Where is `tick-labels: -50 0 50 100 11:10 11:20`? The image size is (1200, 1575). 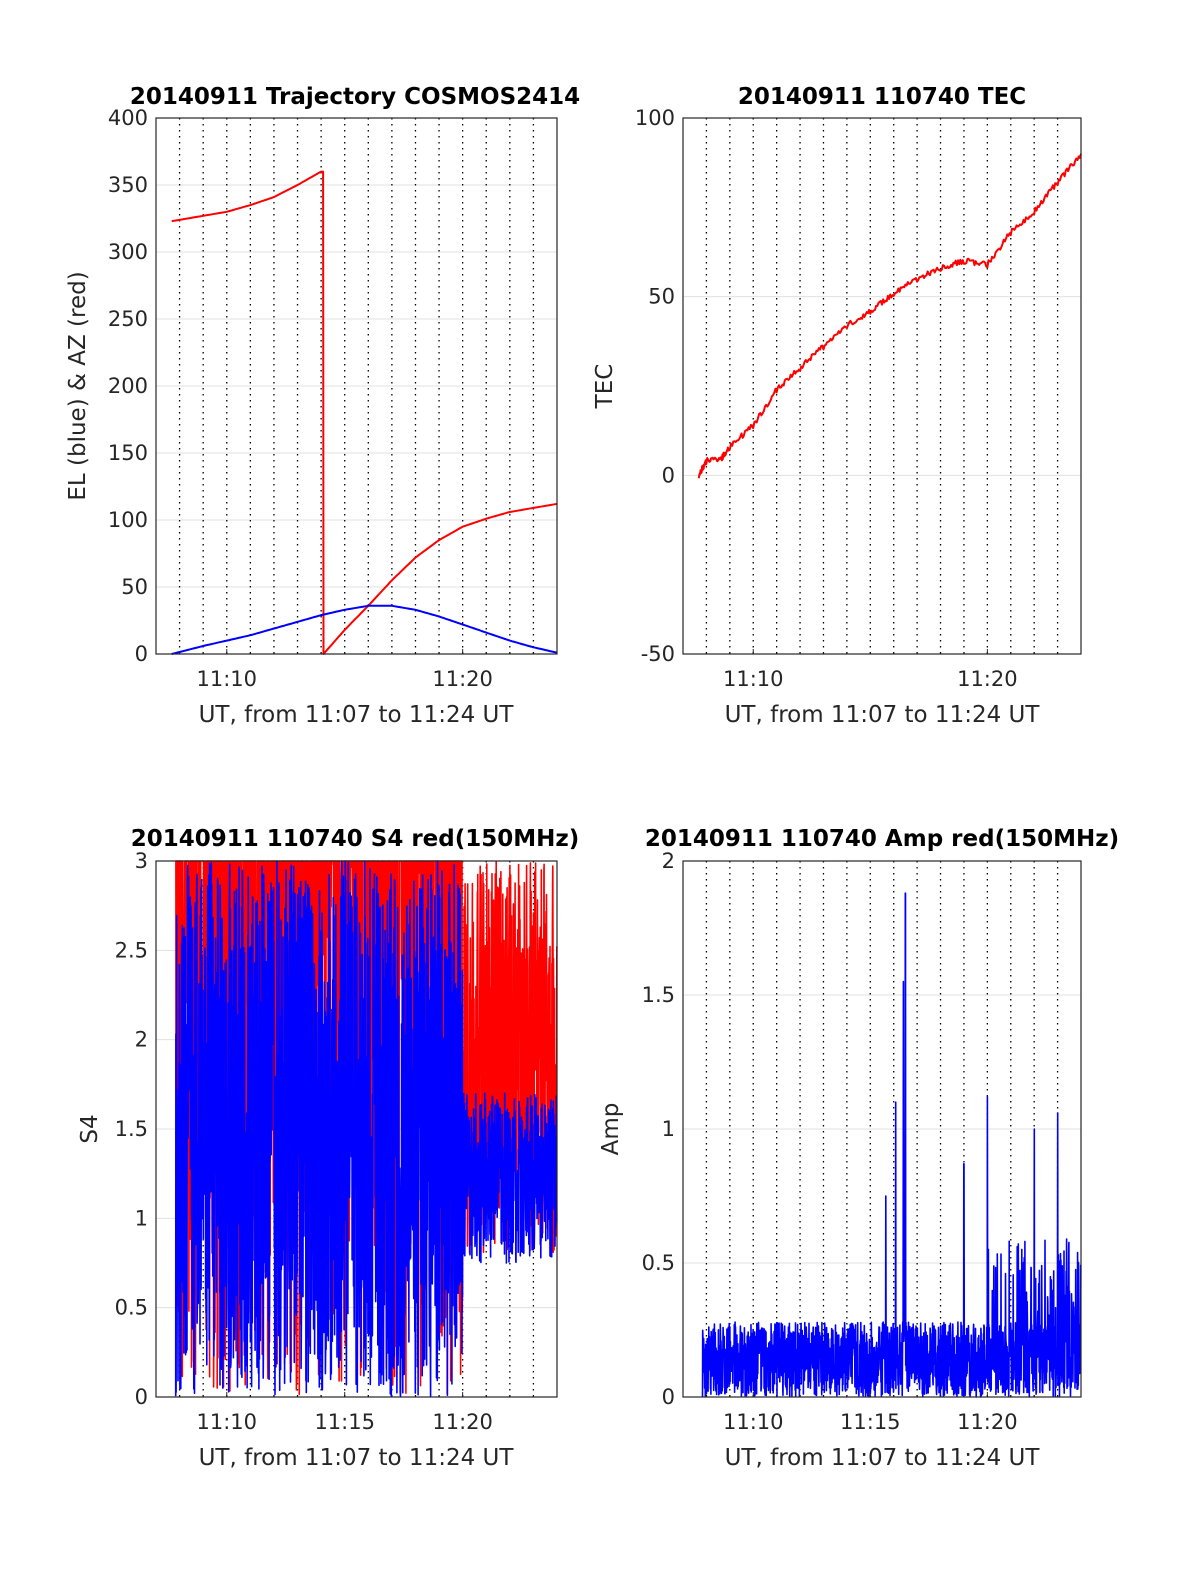
tick-labels: -50 0 50 100 11:10 11:20 is located at coordinates (826, 398).